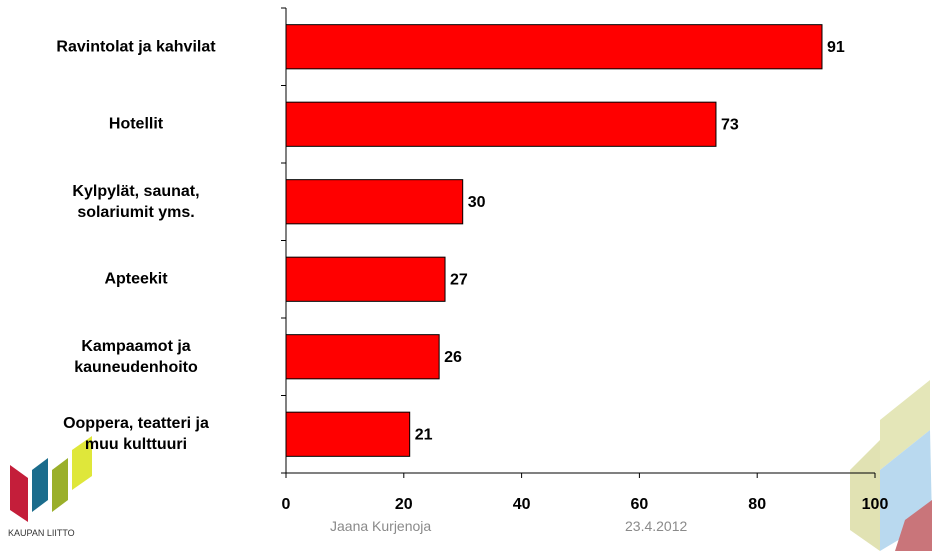 The image size is (932, 551). Describe the element at coordinates (424, 434) in the screenshot. I see `value-label: 21` at that location.